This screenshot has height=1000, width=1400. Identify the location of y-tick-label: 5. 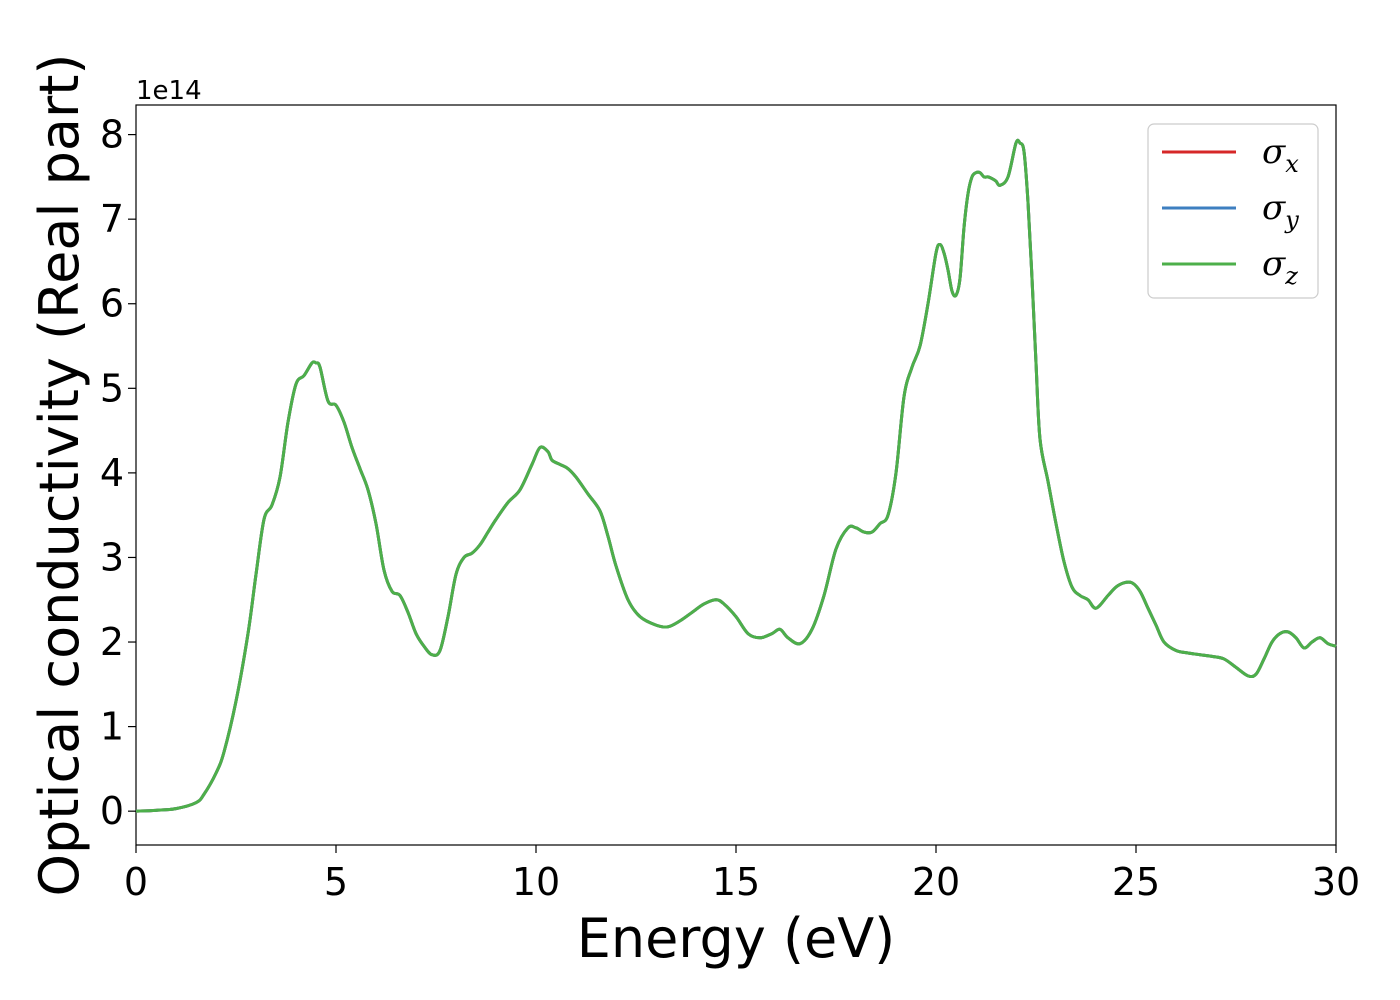
(112, 388).